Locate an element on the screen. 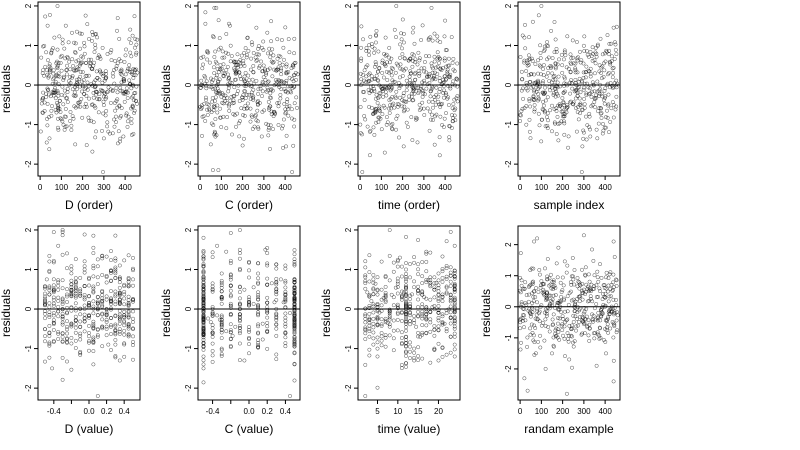 The height and width of the screenshot is (450, 800). x-tick-label: 15 is located at coordinates (418, 411).